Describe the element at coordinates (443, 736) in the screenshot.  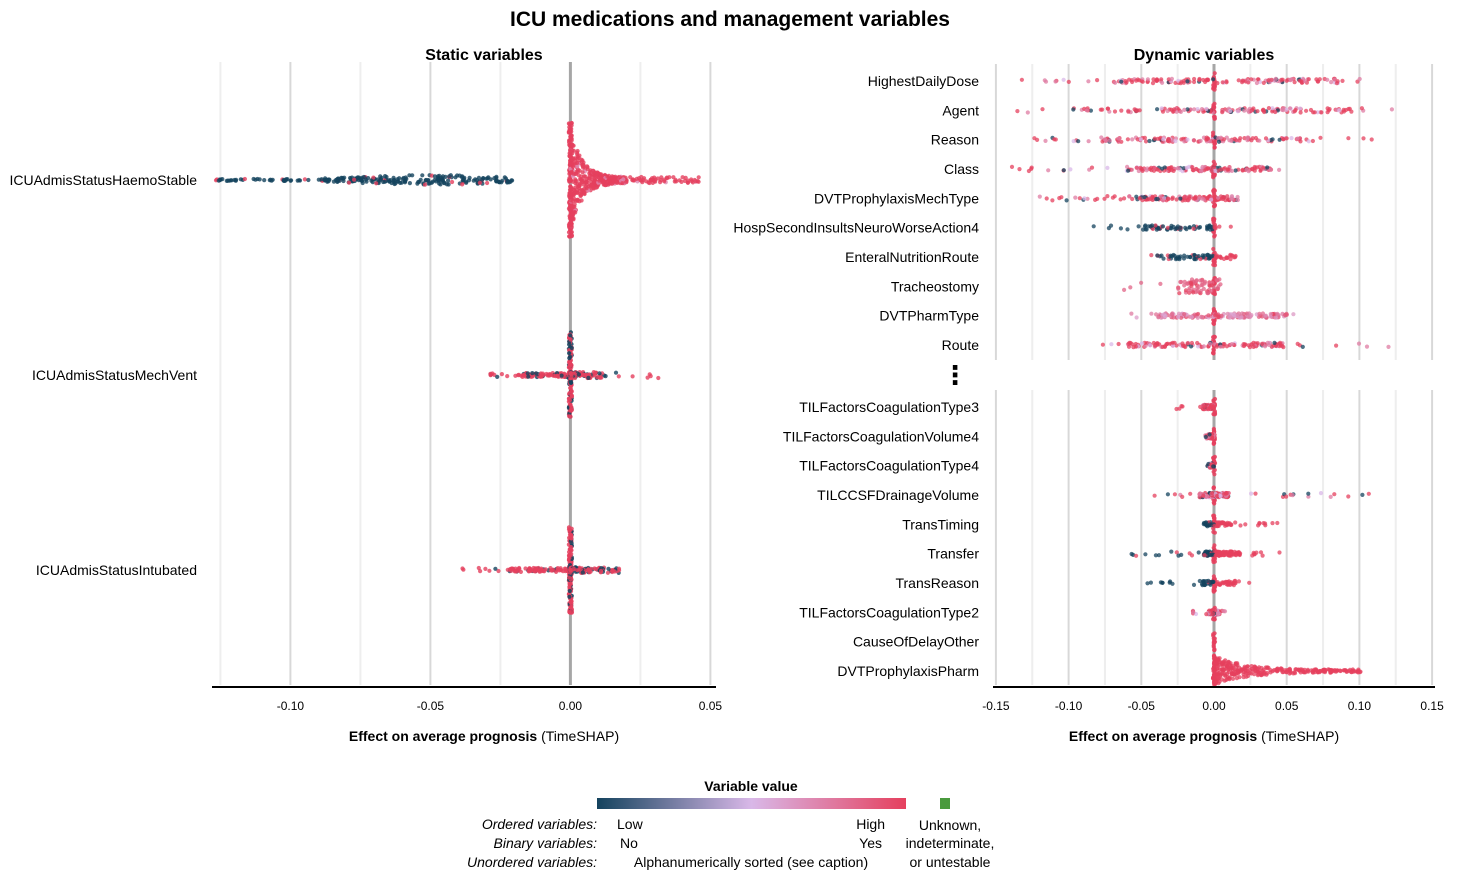
I see `static-x-axis-title-bold: Effect on average prognosis` at that location.